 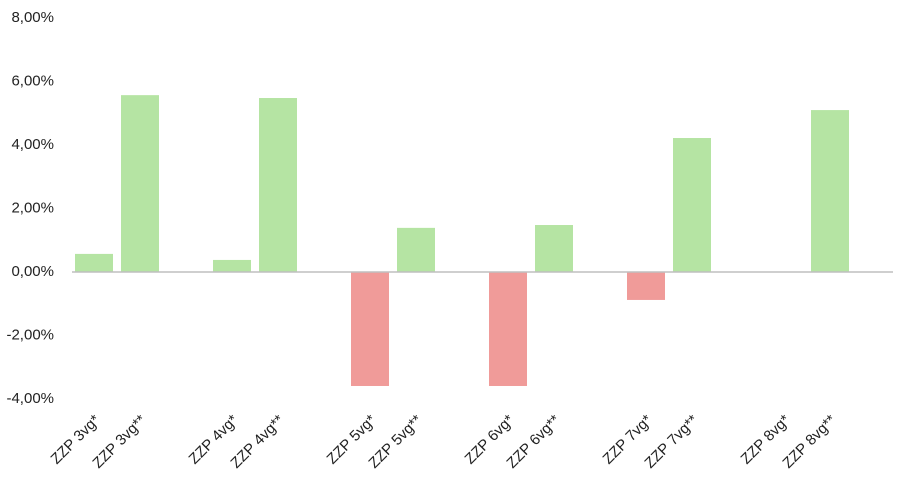 I want to click on y-tick-label: 8,00%, so click(x=32, y=17).